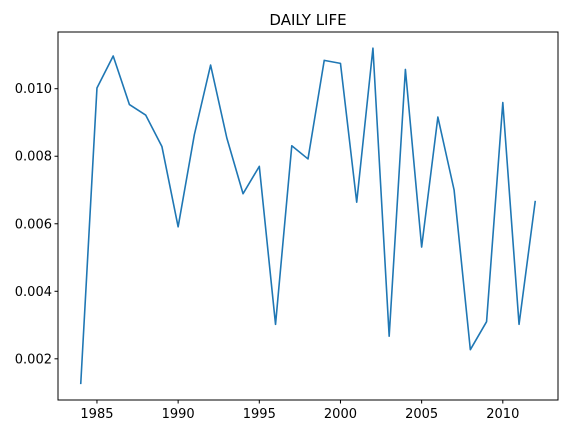  Describe the element at coordinates (33, 292) in the screenshot. I see `y-tick-label: 0.004` at that location.